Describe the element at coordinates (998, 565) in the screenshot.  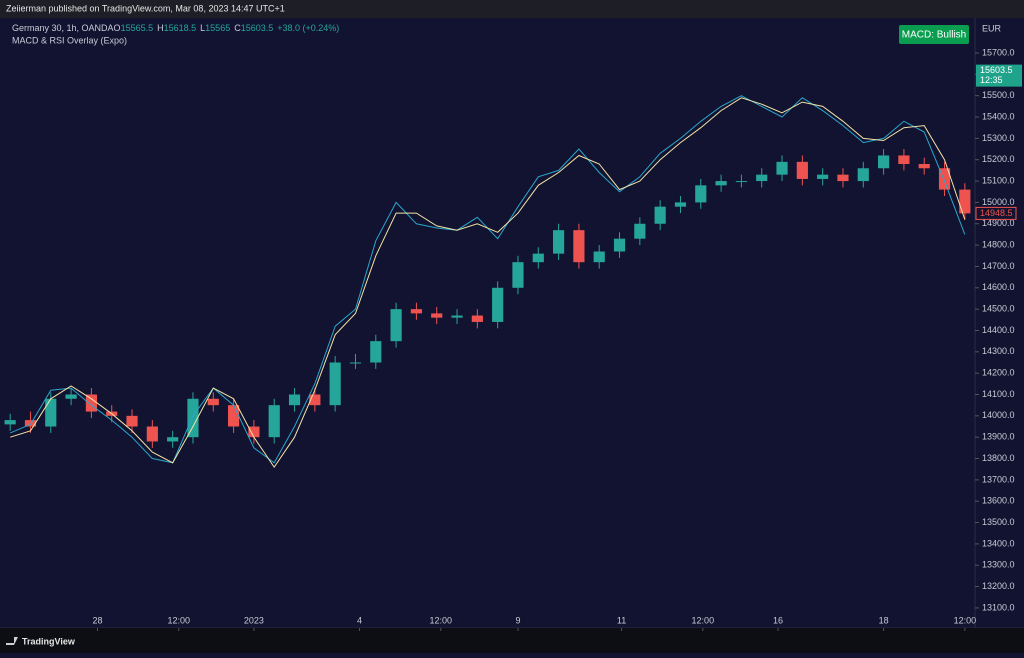
I see `y-tick-label: 13300.0` at that location.